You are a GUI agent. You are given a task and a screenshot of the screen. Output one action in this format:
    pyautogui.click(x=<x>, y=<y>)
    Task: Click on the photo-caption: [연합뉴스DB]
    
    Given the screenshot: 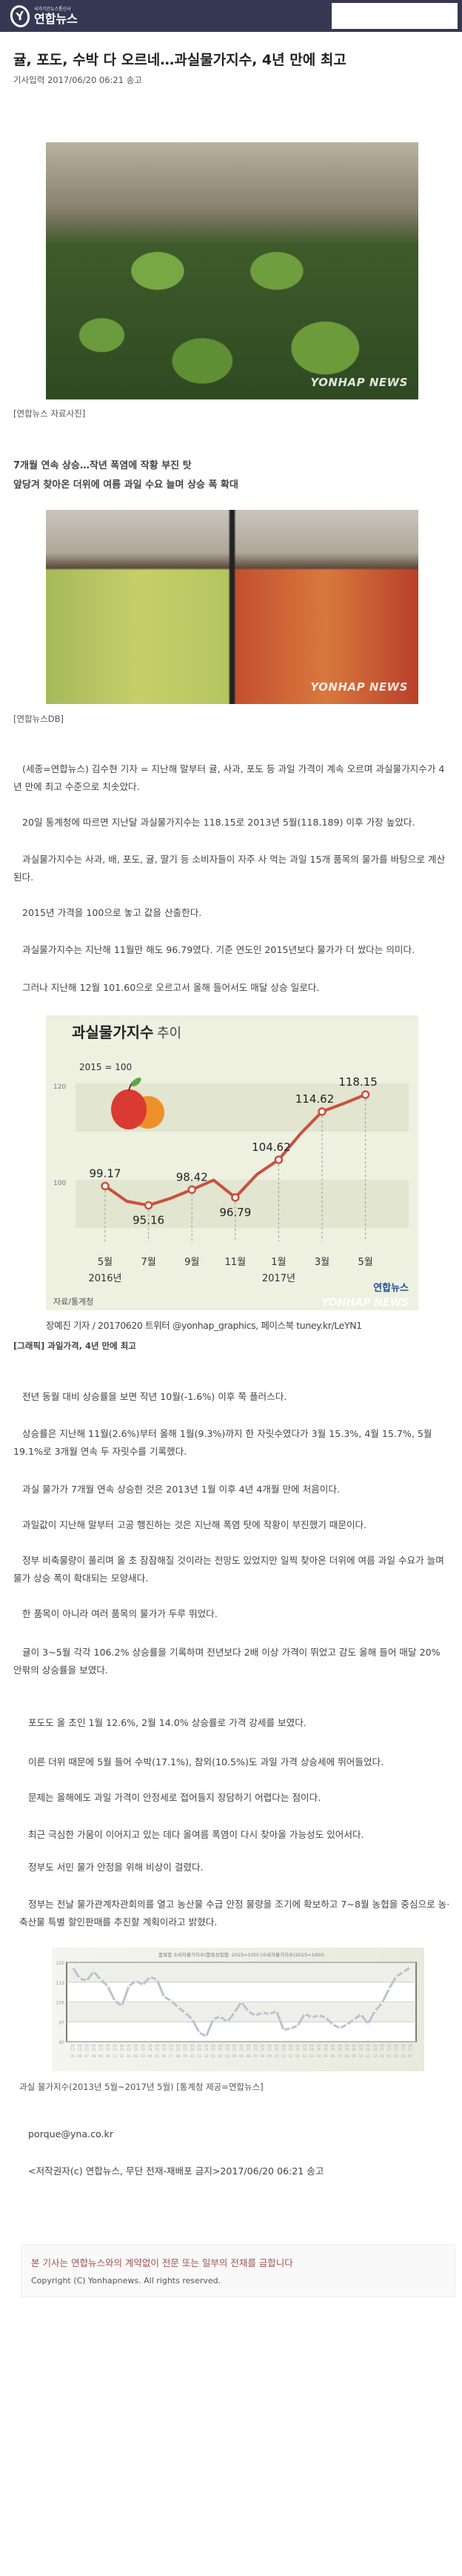 What is the action you would take?
    pyautogui.click(x=38, y=719)
    